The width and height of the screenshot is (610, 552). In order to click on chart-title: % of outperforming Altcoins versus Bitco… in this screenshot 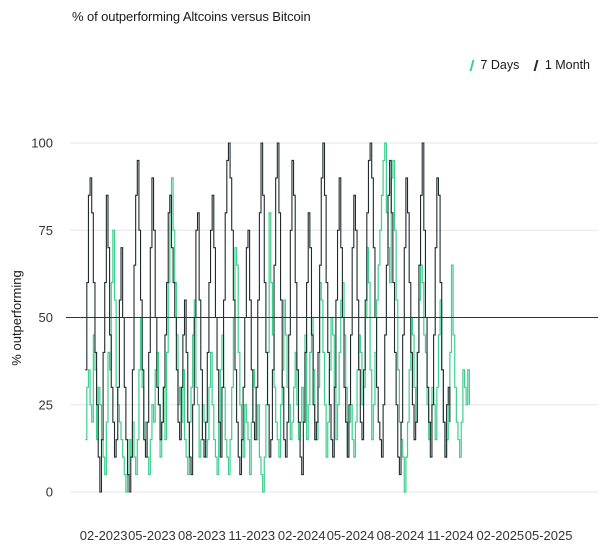, I will do `click(191, 16)`.